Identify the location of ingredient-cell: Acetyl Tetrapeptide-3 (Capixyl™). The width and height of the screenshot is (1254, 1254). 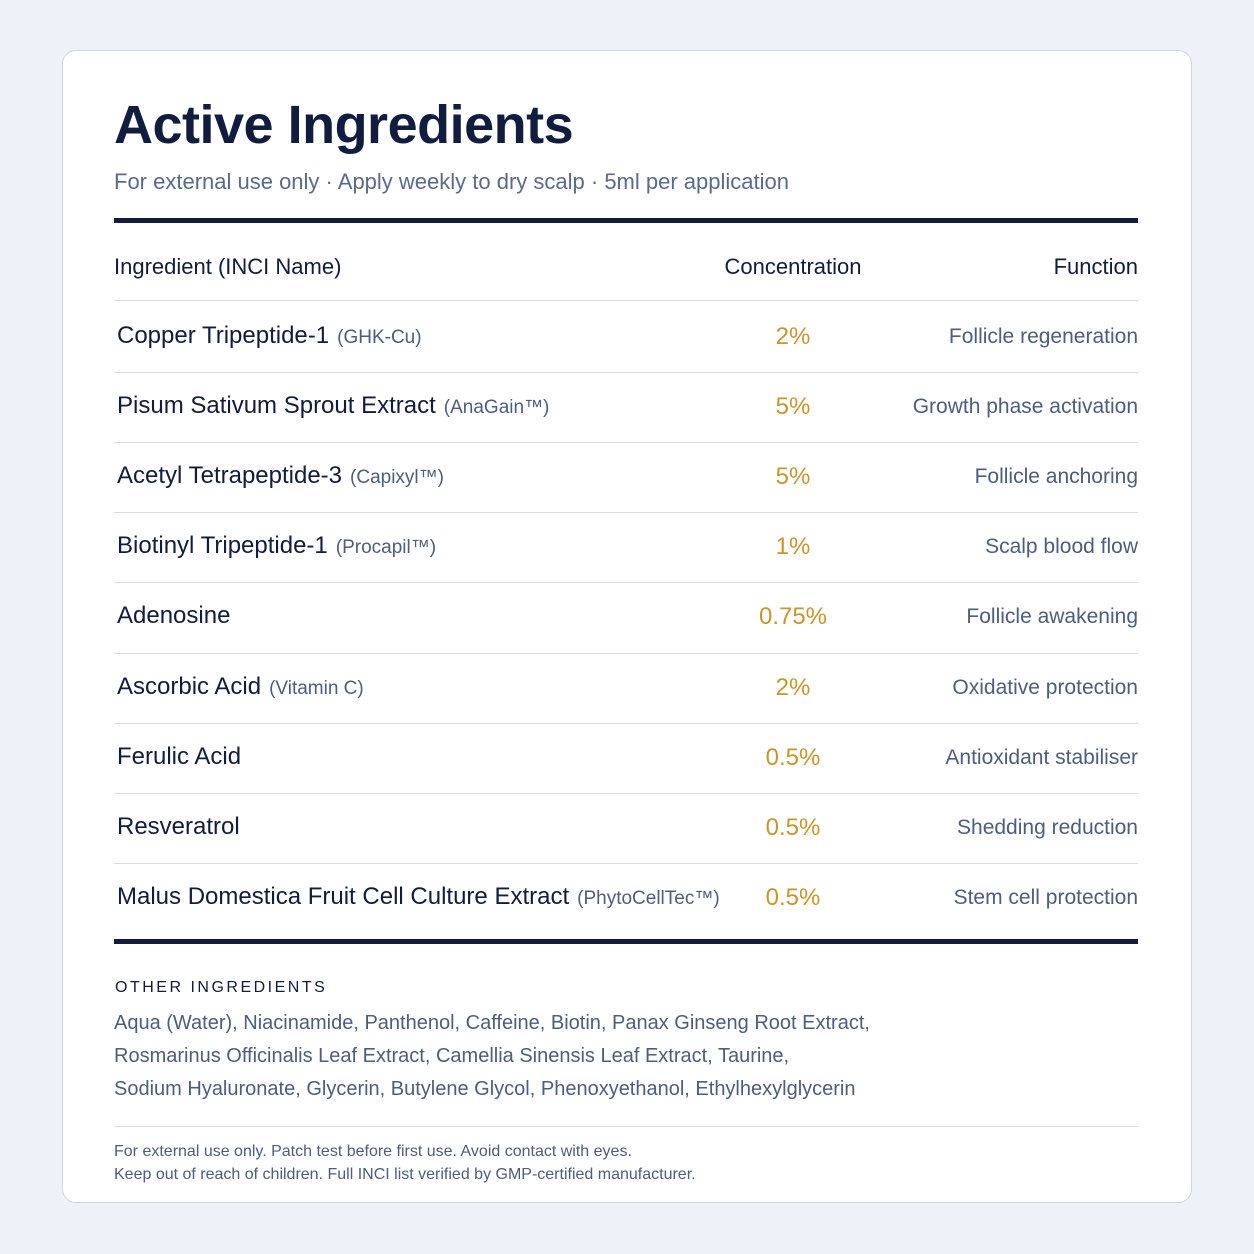
(280, 476).